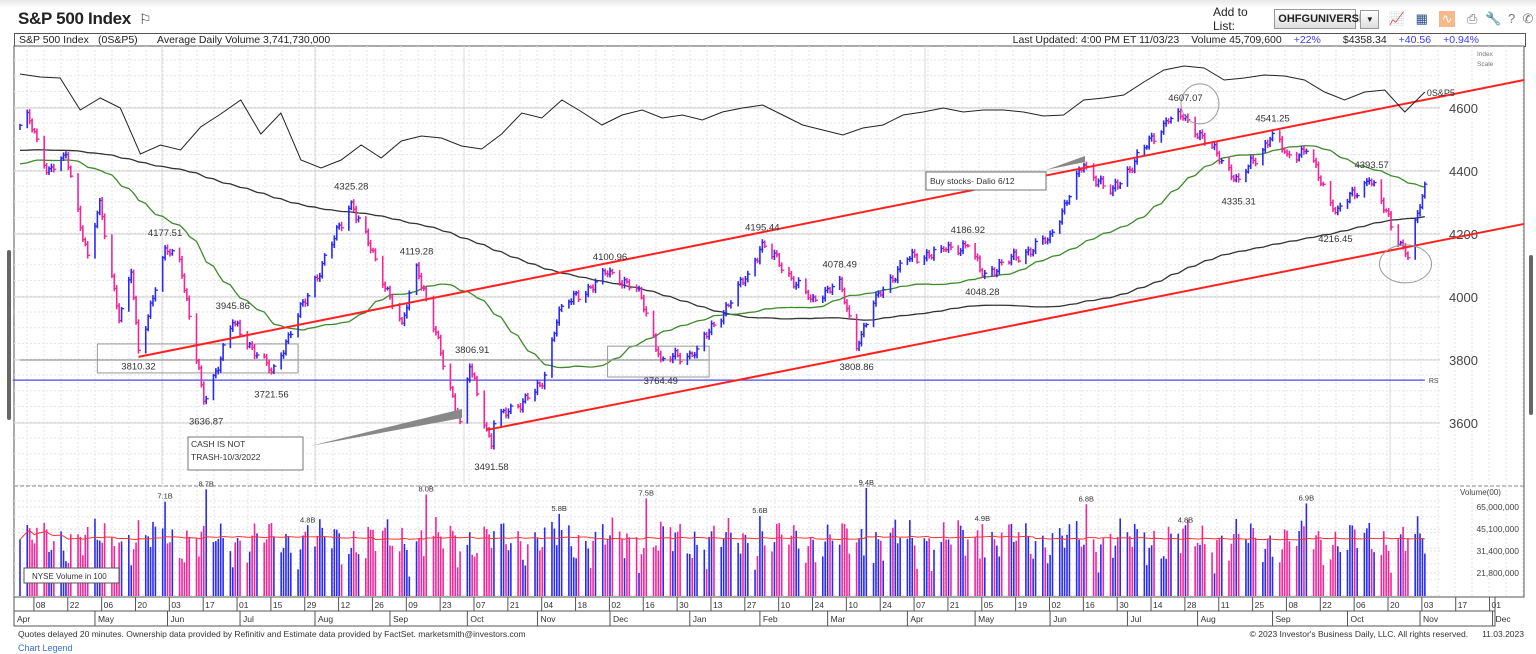 This screenshot has width=1536, height=654. What do you see at coordinates (768, 4) in the screenshot?
I see `top-shadow` at bounding box center [768, 4].